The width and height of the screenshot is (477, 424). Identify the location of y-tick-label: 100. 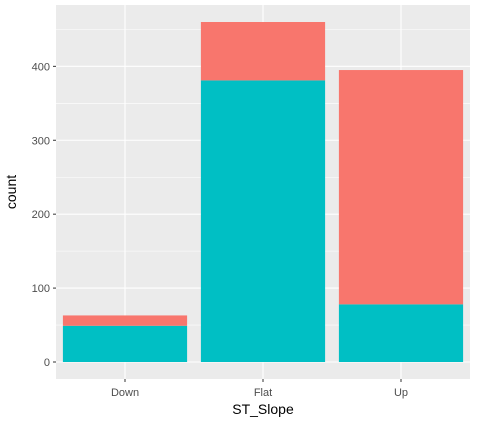
(41, 289).